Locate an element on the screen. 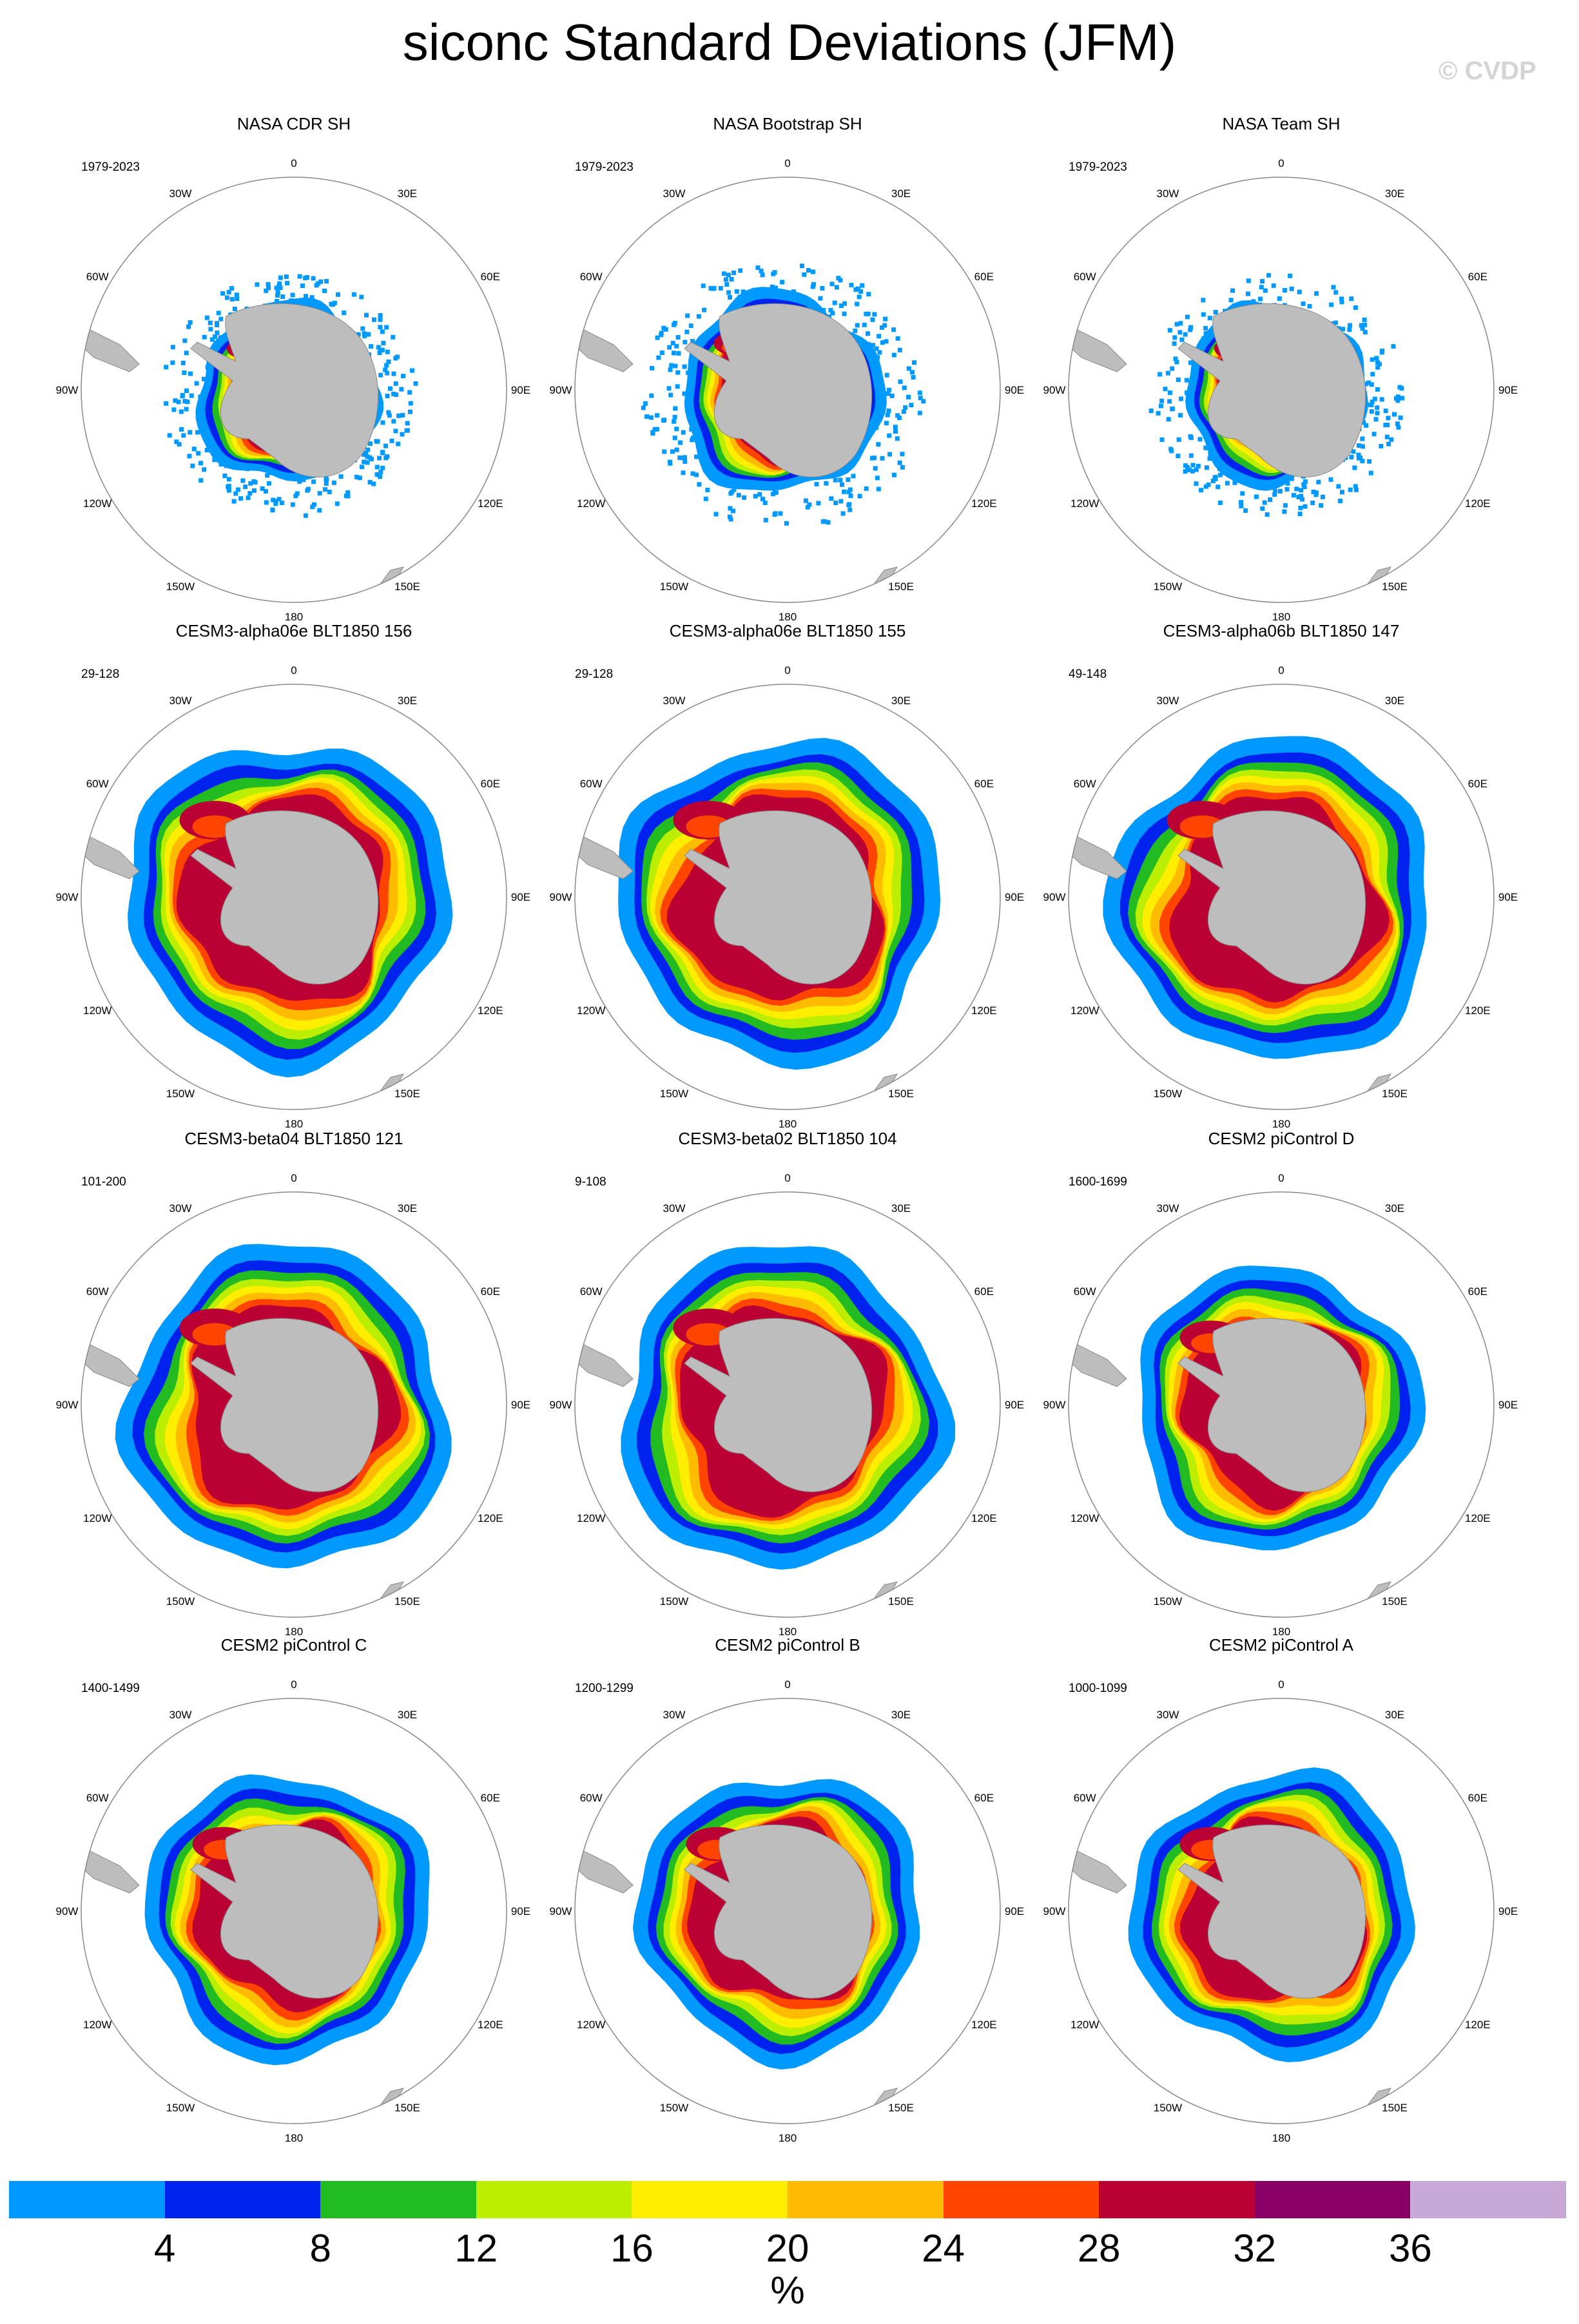 Image resolution: width=1579 pixels, height=2324 pixels. panel-title: NASA CDR SH is located at coordinates (294, 123).